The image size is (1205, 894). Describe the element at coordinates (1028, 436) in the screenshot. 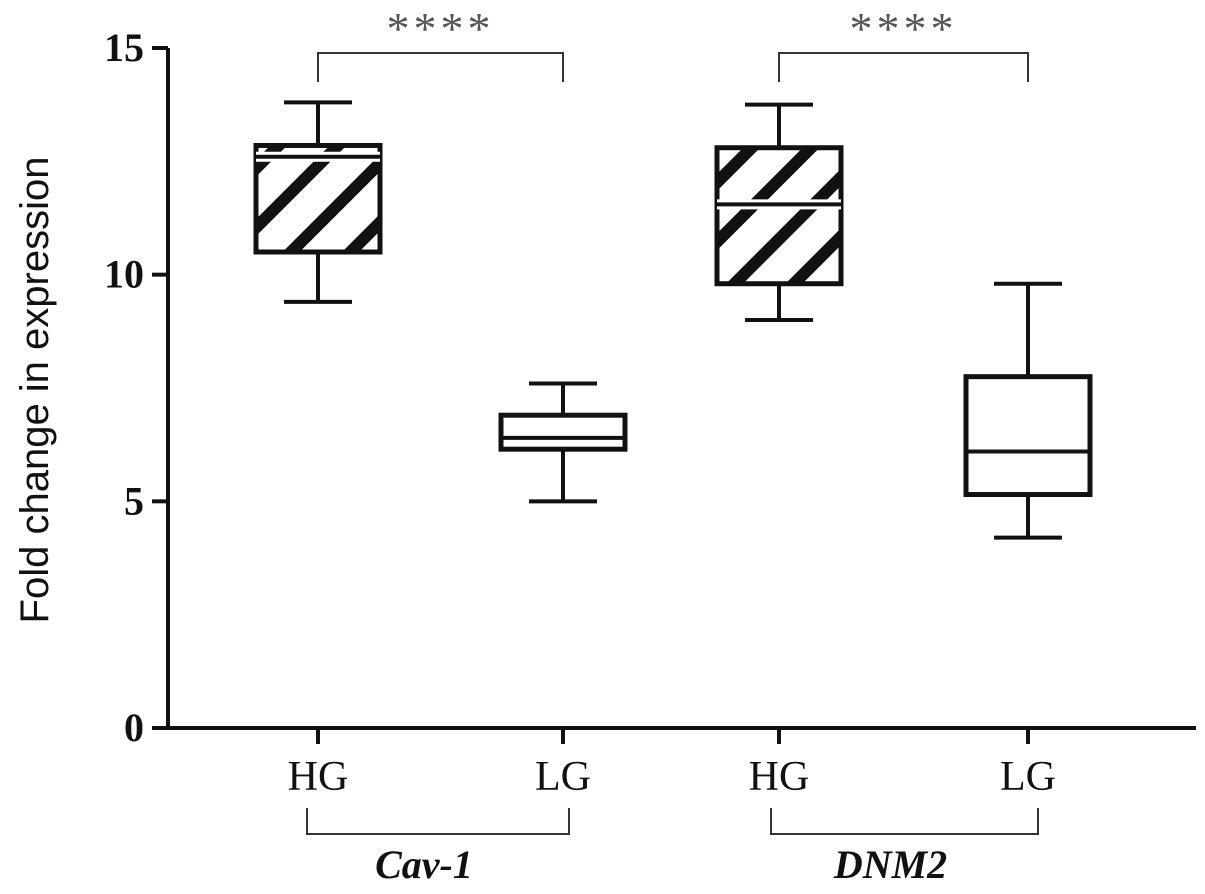

I see `box-dnm2-lg` at that location.